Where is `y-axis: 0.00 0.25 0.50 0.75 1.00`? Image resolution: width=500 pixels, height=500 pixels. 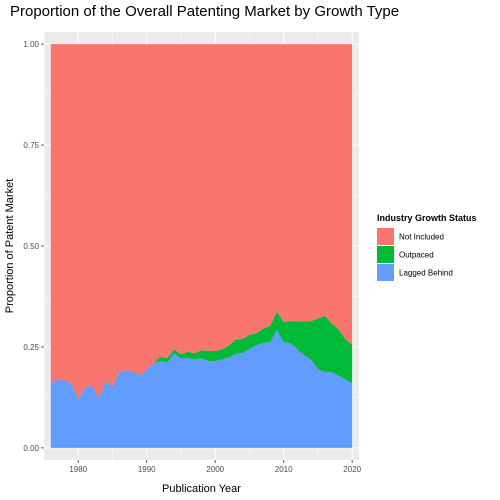
y-axis: 0.00 0.25 0.50 0.75 1.00 is located at coordinates (33, 246).